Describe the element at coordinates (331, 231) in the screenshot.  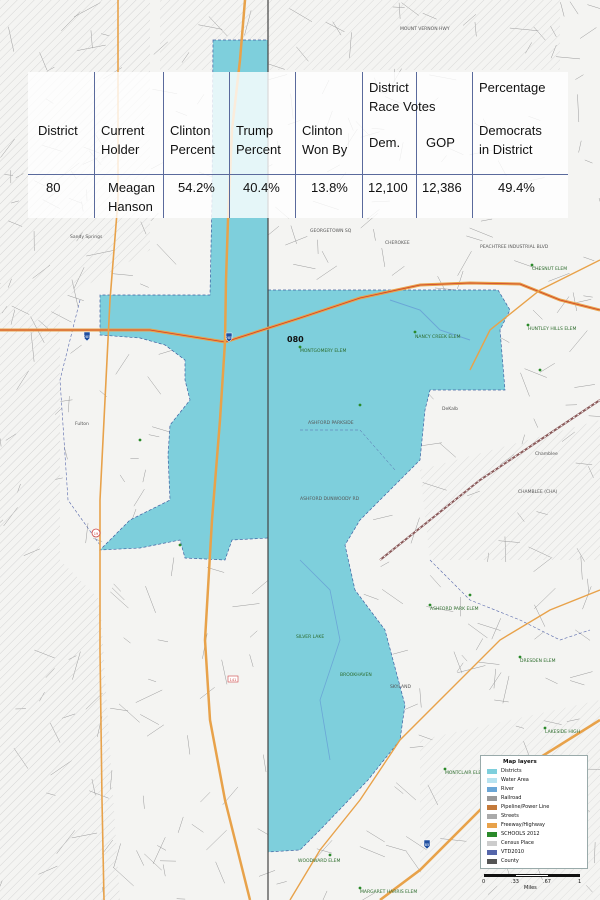
I see `road-georgetown: GEORGETOWN SQ` at that location.